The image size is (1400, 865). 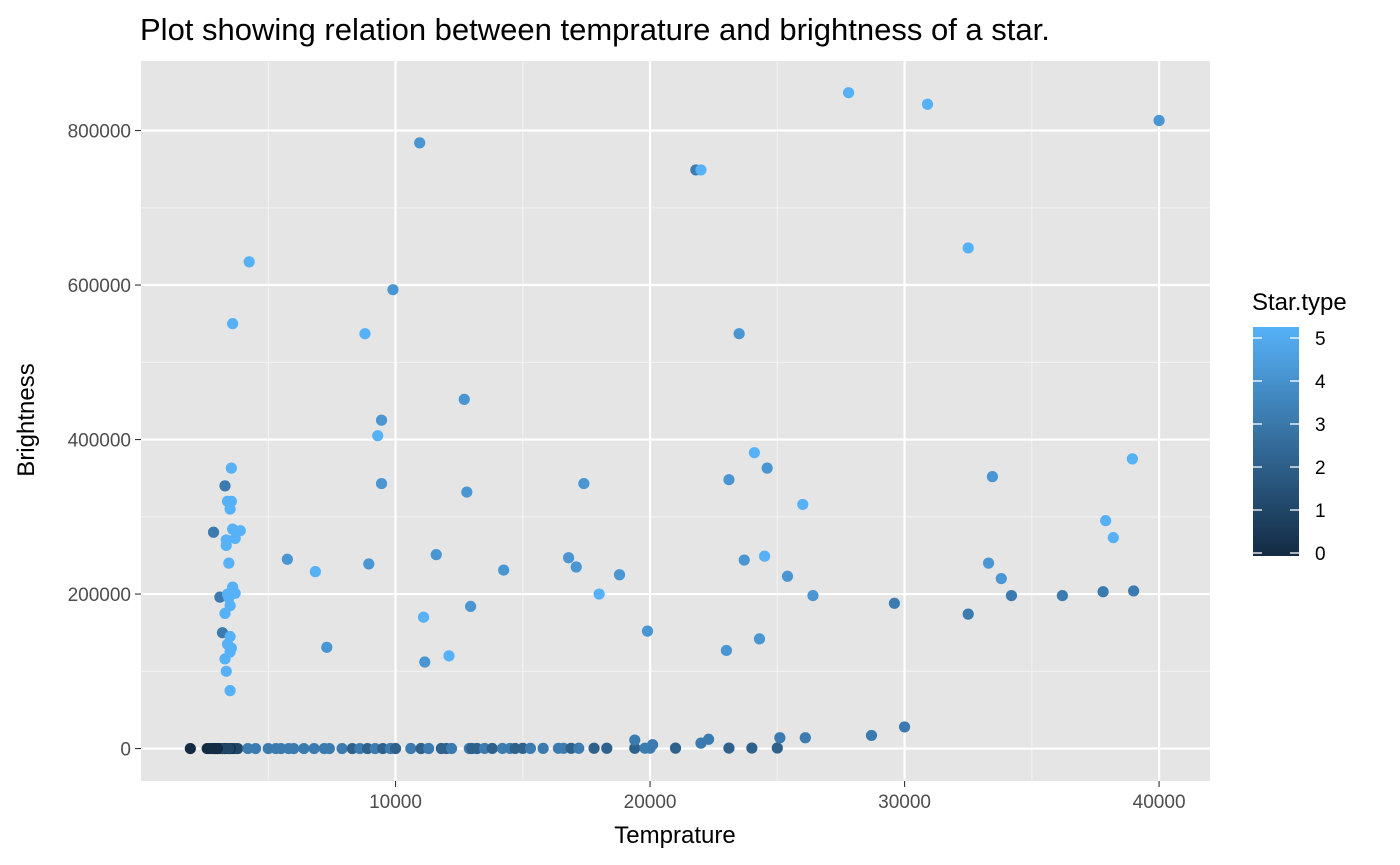 What do you see at coordinates (904, 802) in the screenshot?
I see `x-tick-label: 30000` at bounding box center [904, 802].